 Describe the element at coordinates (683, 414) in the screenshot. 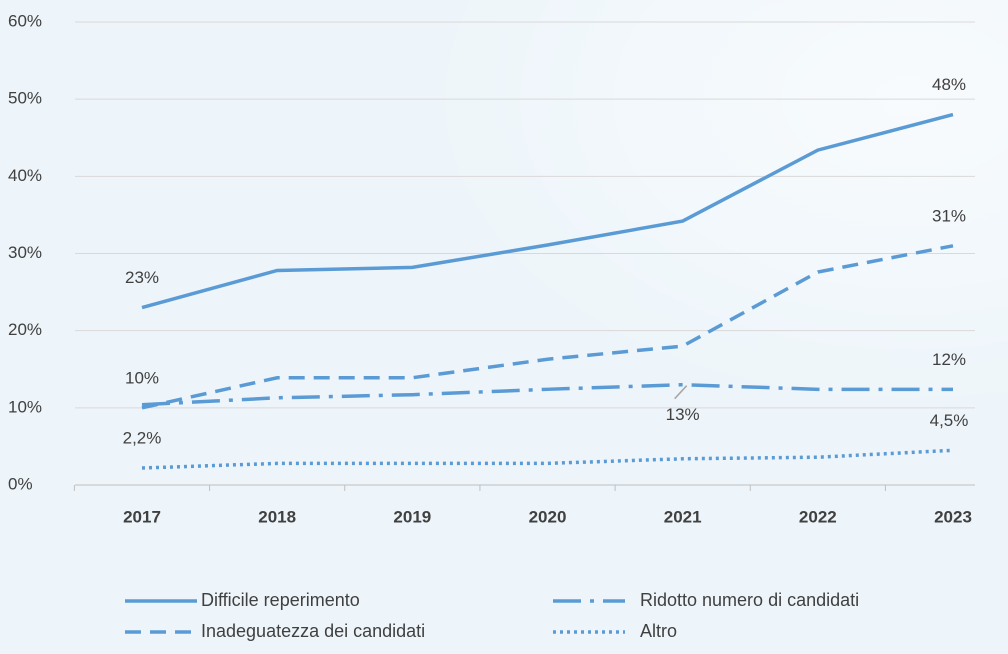

I see `data-label: 13%` at that location.